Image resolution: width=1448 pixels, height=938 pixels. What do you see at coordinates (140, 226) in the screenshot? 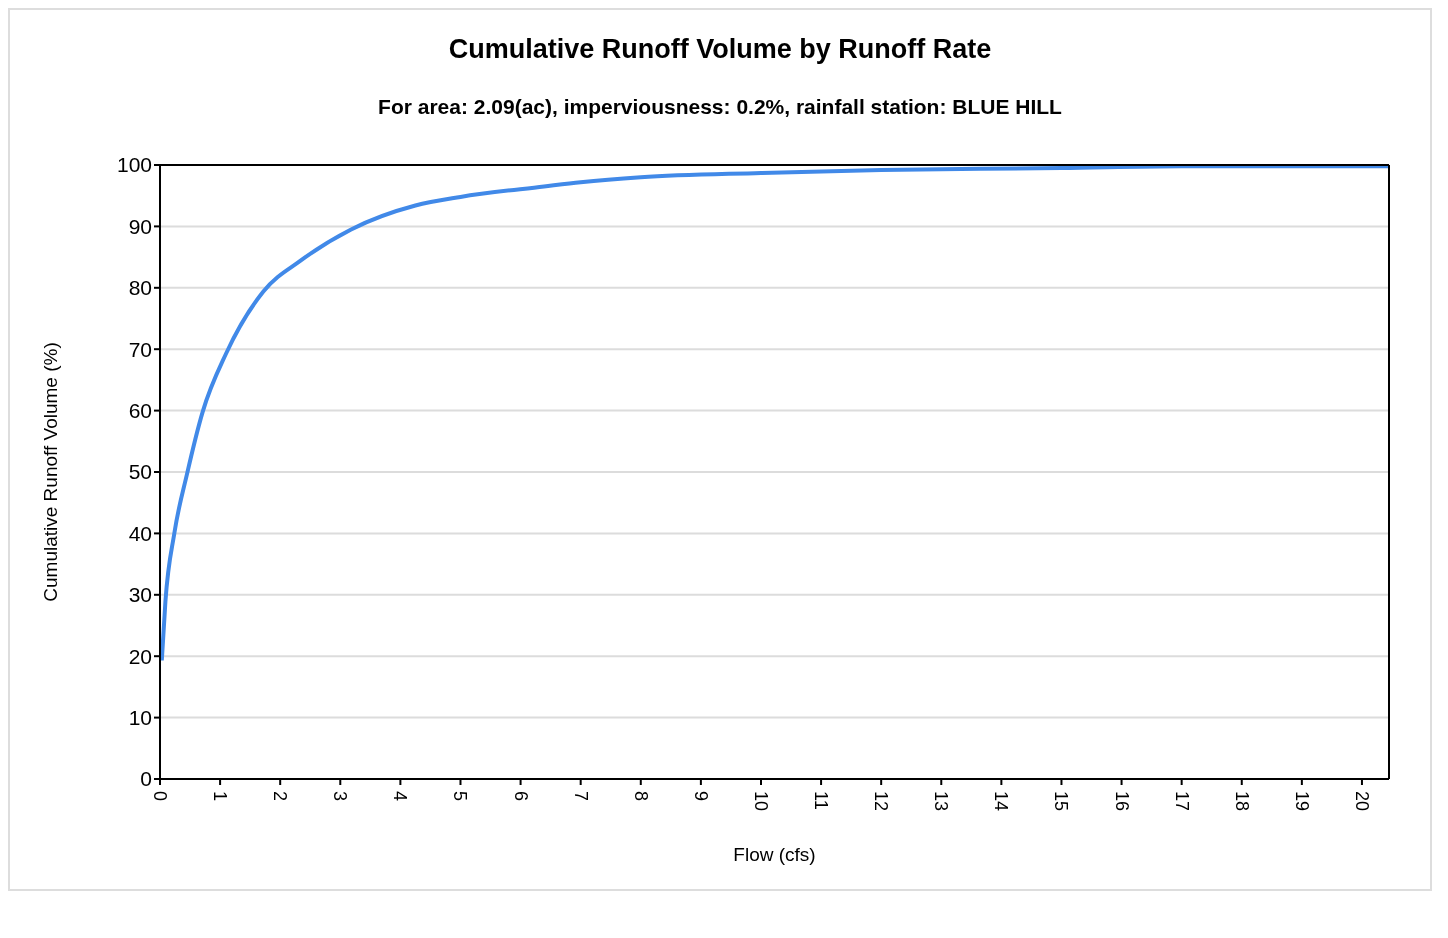
I see `y-tick-label: 90` at bounding box center [140, 226].